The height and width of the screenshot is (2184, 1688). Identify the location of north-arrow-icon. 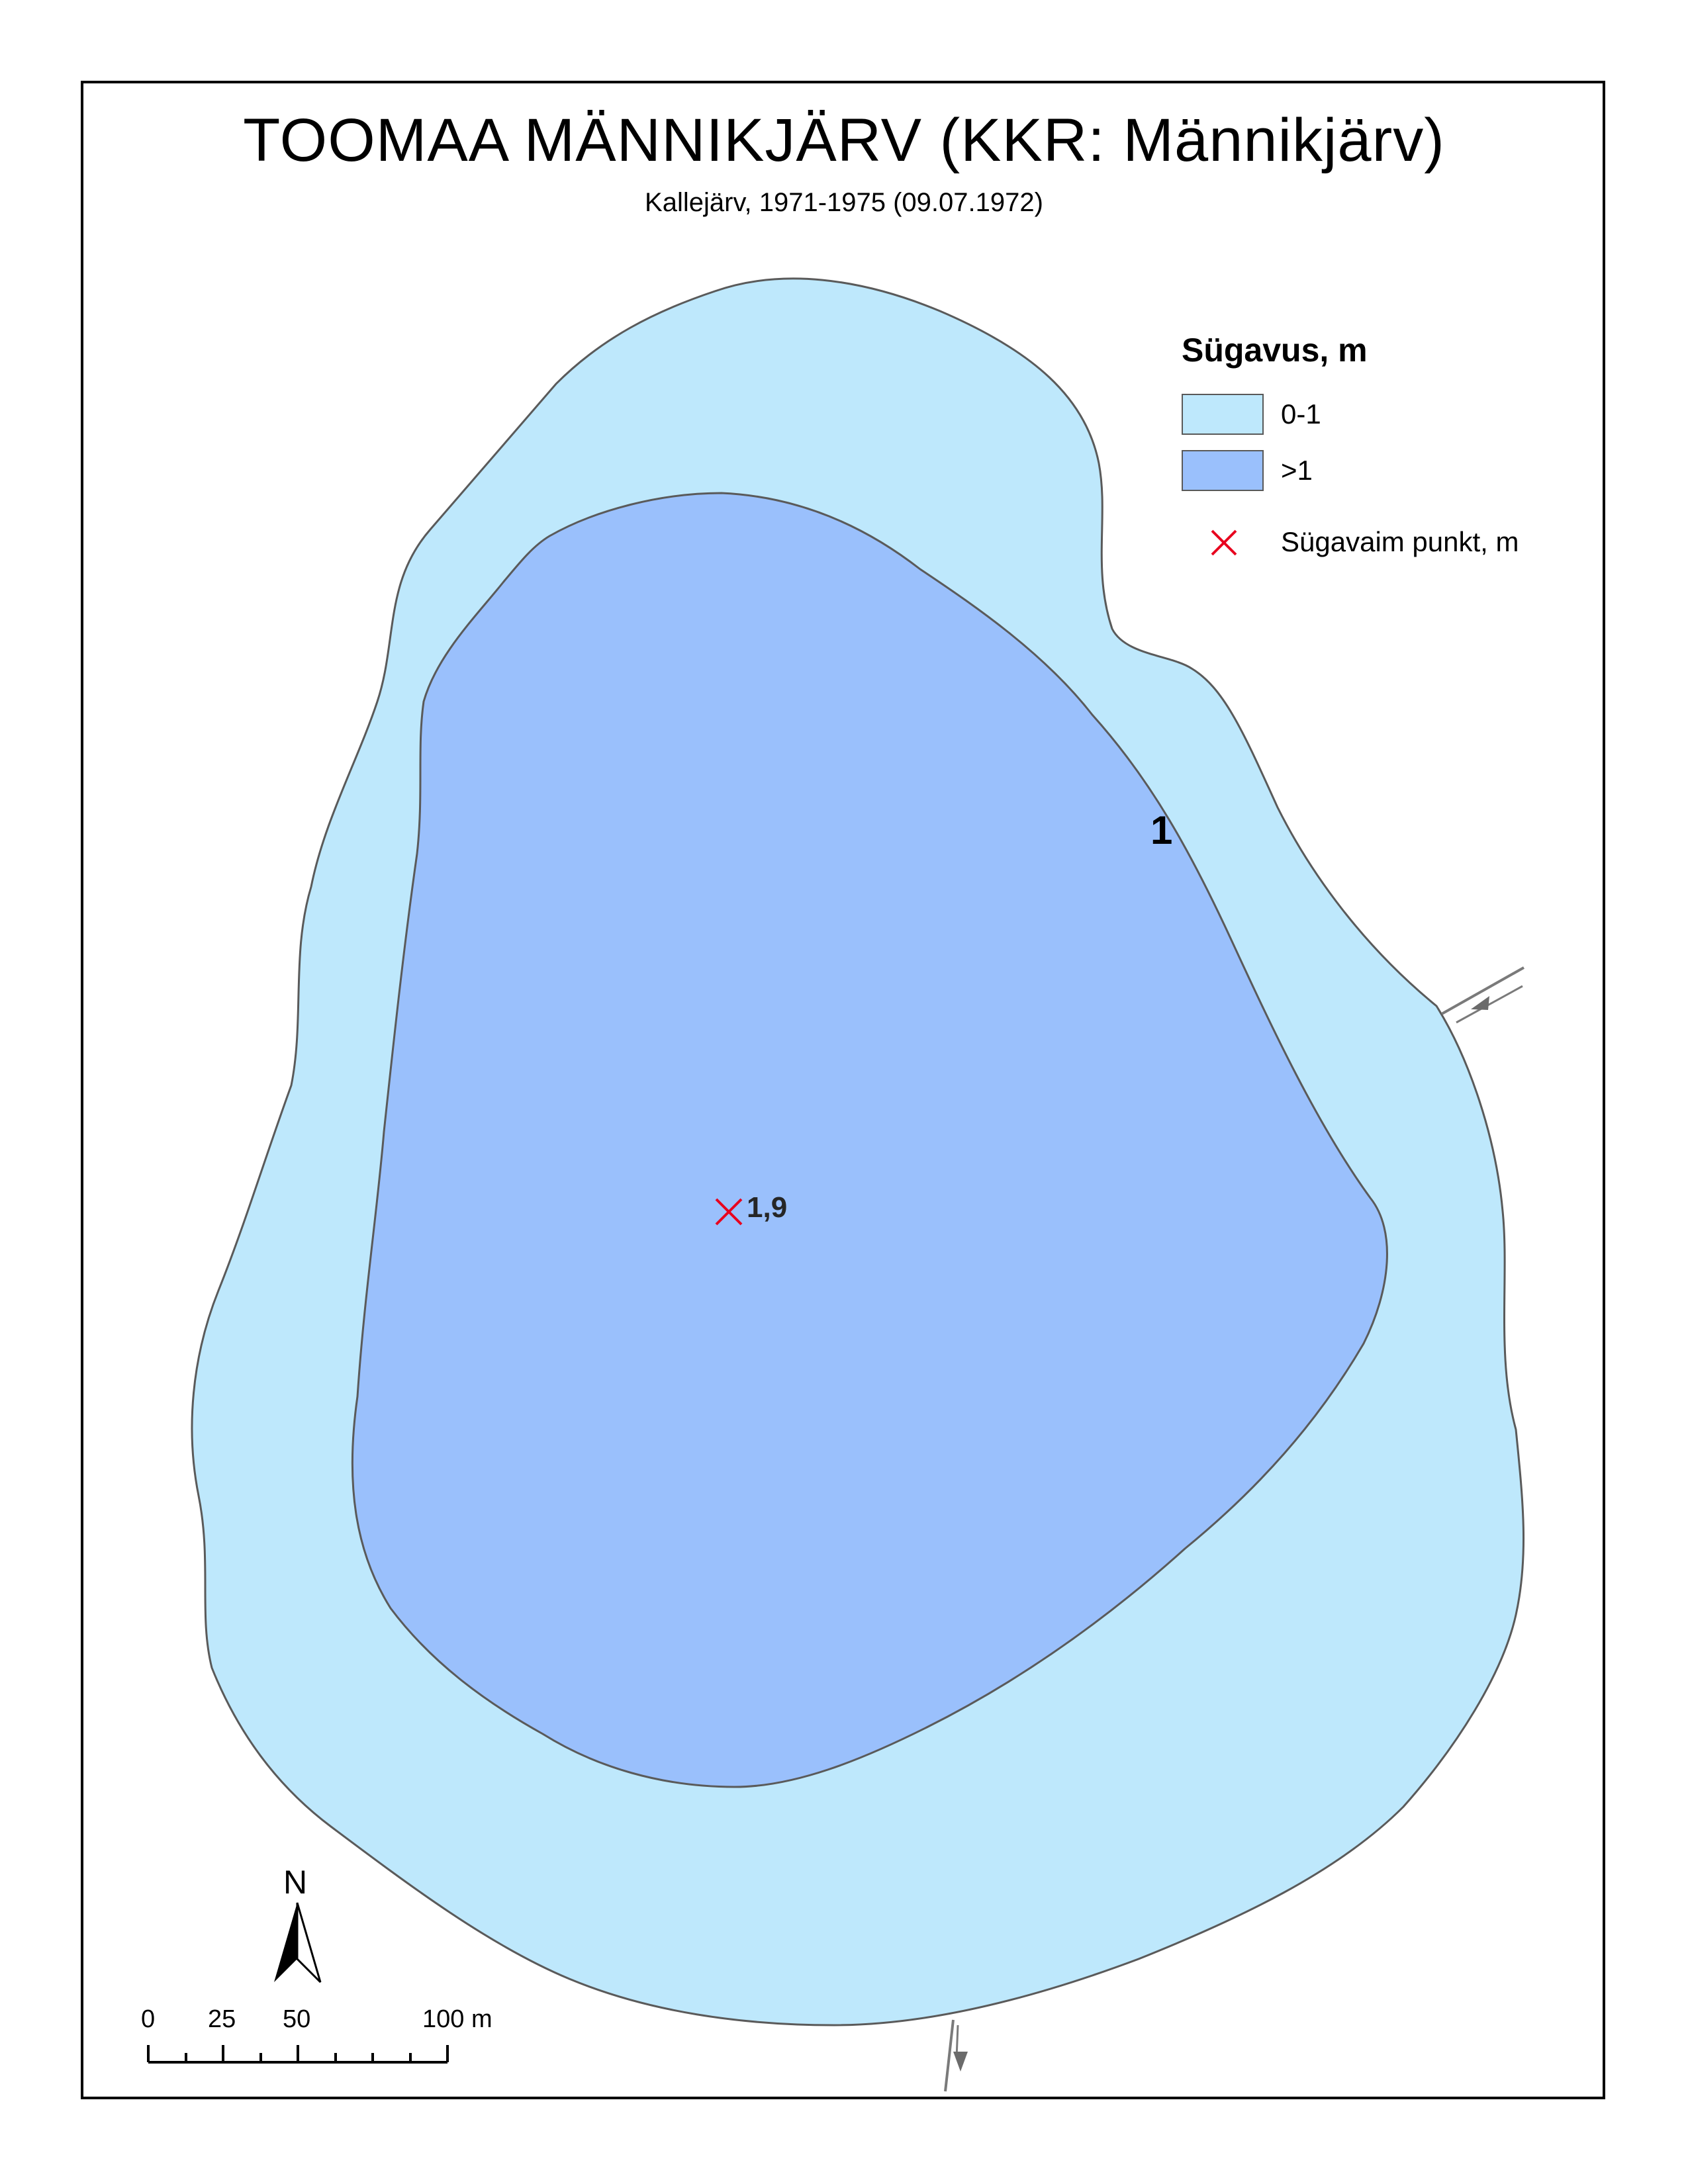
(298, 1942).